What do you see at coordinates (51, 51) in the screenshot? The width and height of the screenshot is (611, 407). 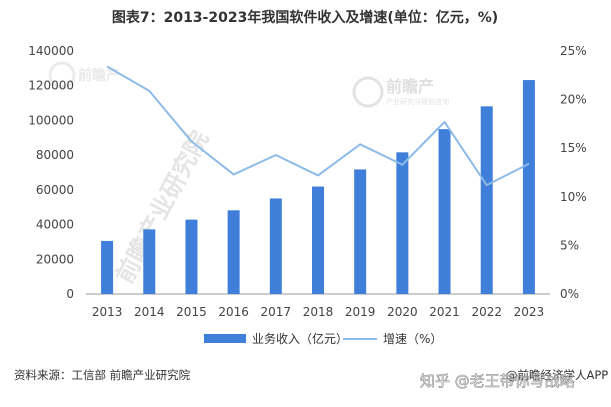 I see `y-left-tick-label: 140000` at bounding box center [51, 51].